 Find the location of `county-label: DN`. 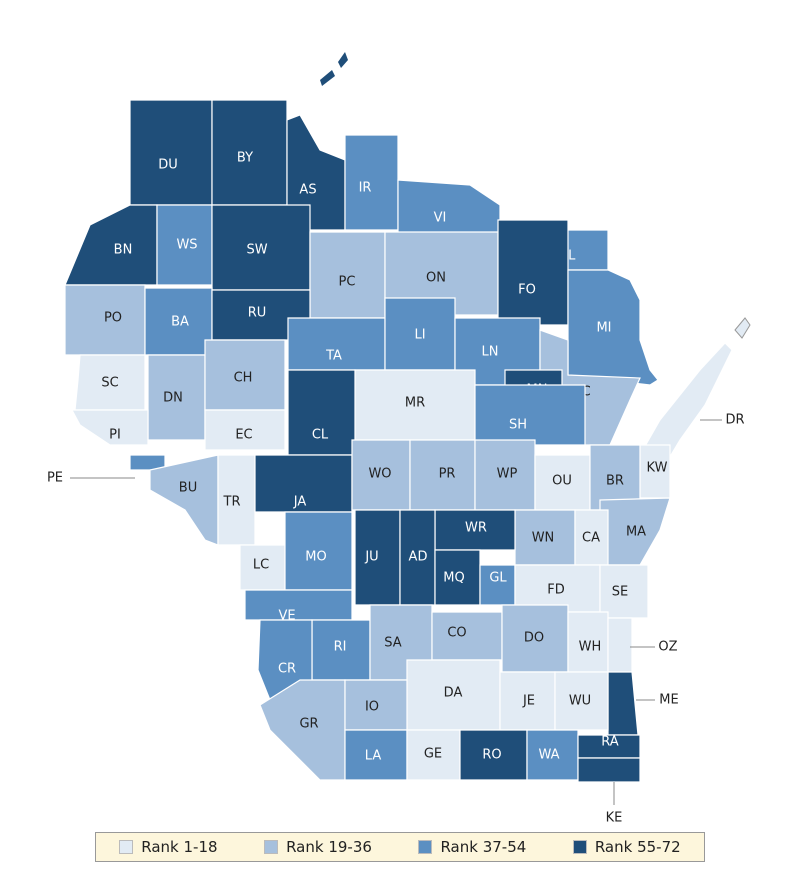

county-label: DN is located at coordinates (173, 398).